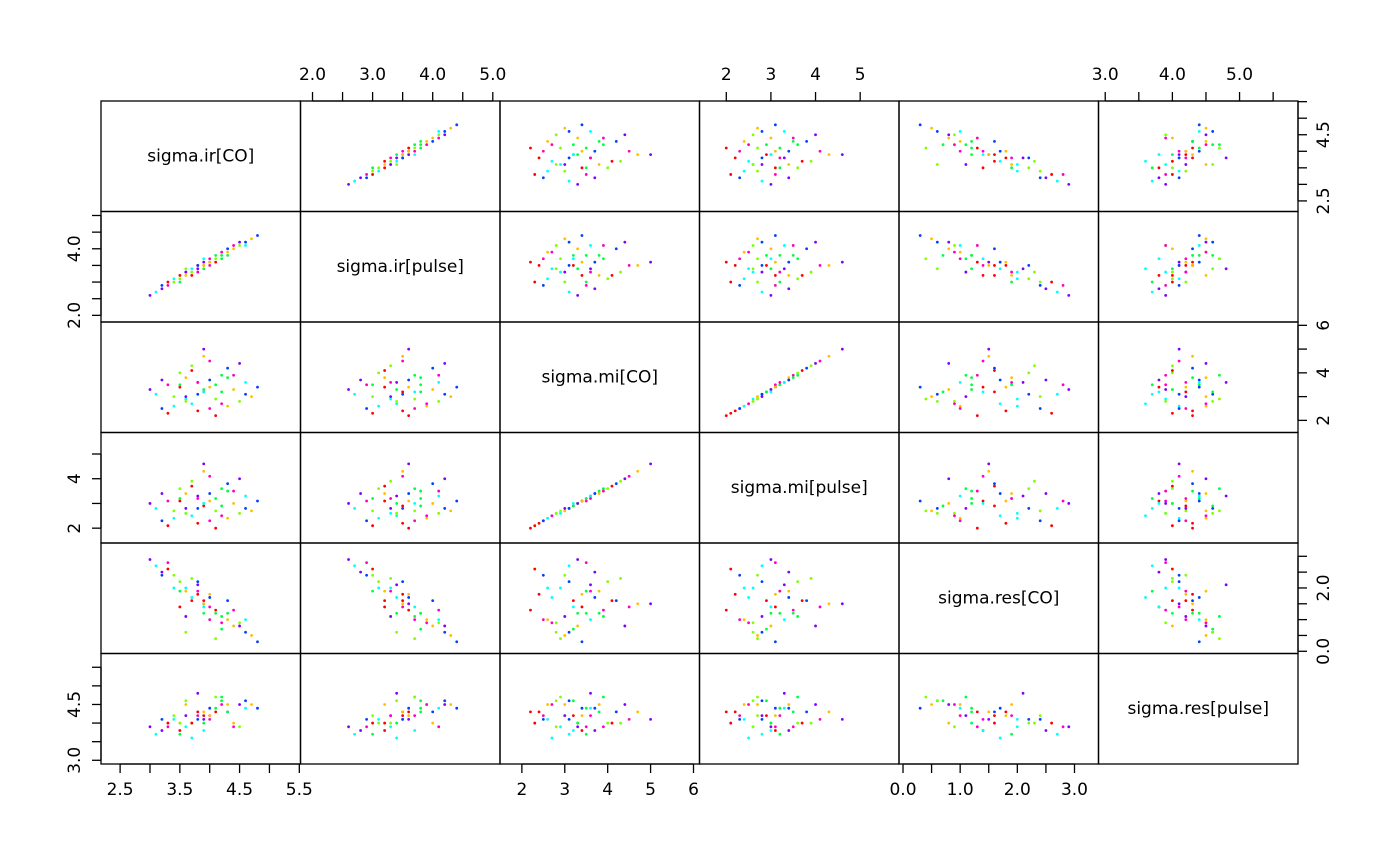 This screenshot has height=866, width=1400. I want to click on x-tick-label: 4.5, so click(239, 790).